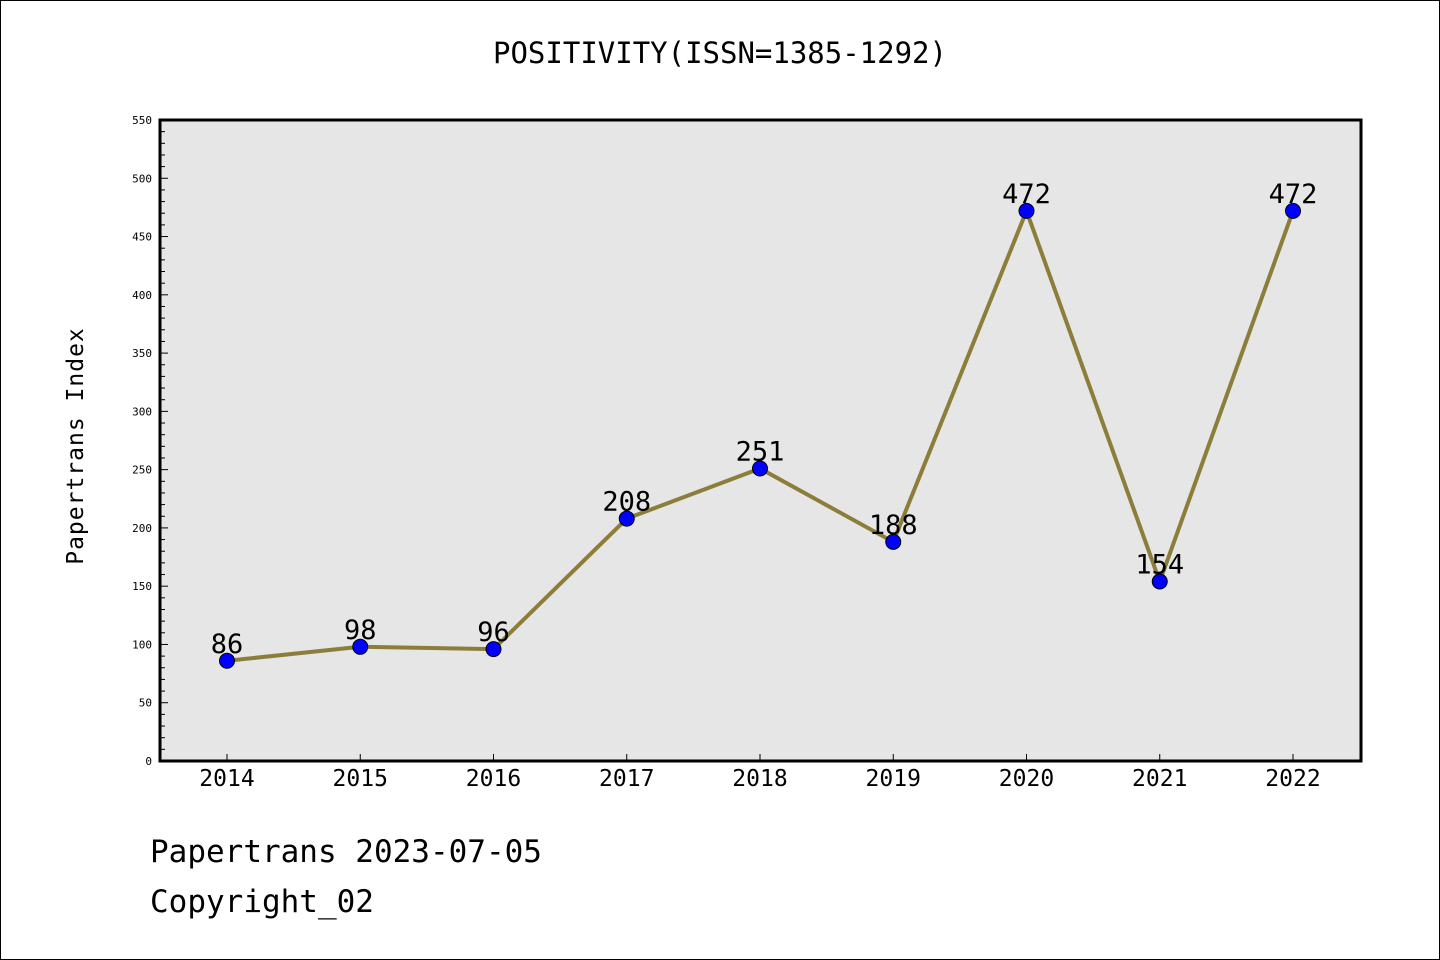 The height and width of the screenshot is (960, 1440). Describe the element at coordinates (142, 295) in the screenshot. I see `y-tick-label: 400` at that location.